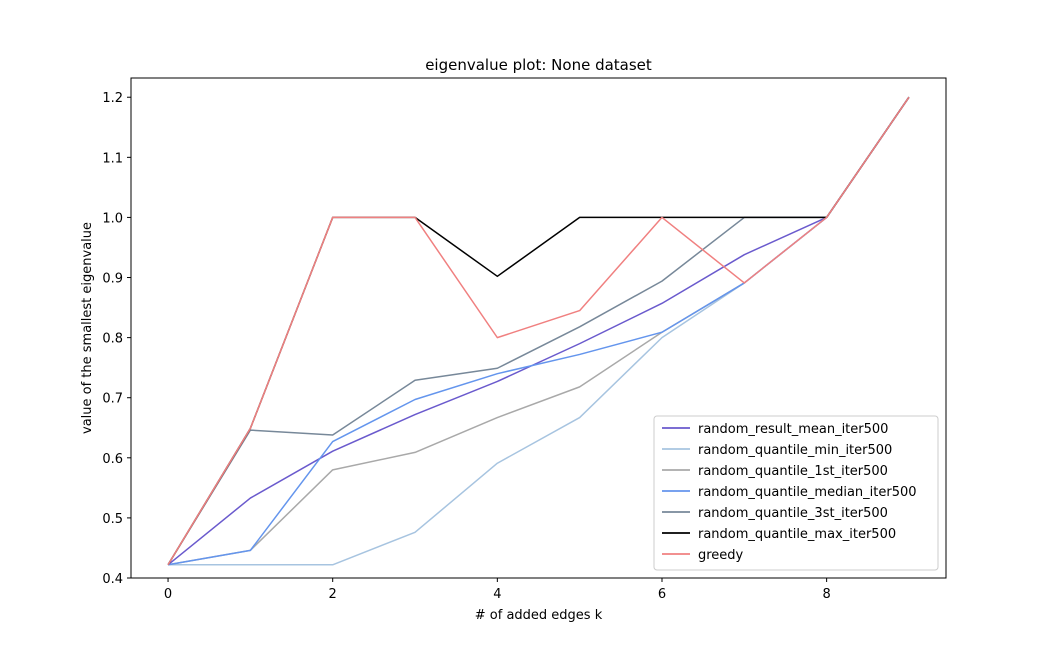 Image resolution: width=1050 pixels, height=650 pixels. Describe the element at coordinates (112, 279) in the screenshot. I see `y-tick-label: 0.9` at that location.